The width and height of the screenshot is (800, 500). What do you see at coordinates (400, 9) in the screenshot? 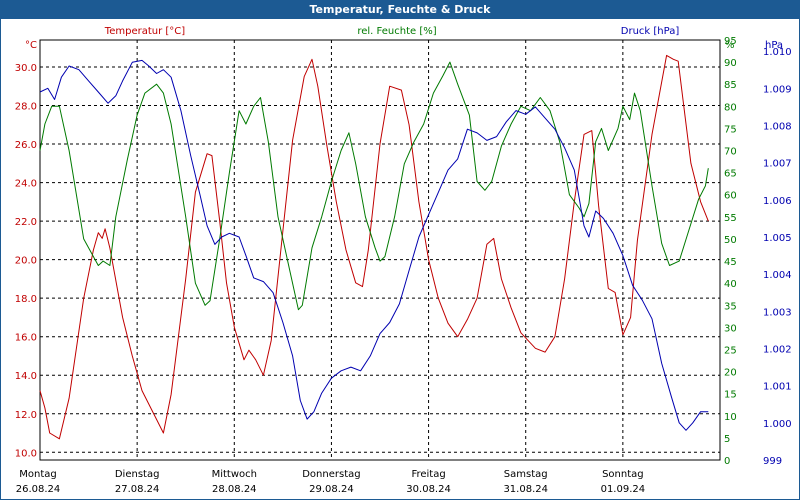
I see `window-title: Temperatur, Feuchte & Druck` at bounding box center [400, 9].